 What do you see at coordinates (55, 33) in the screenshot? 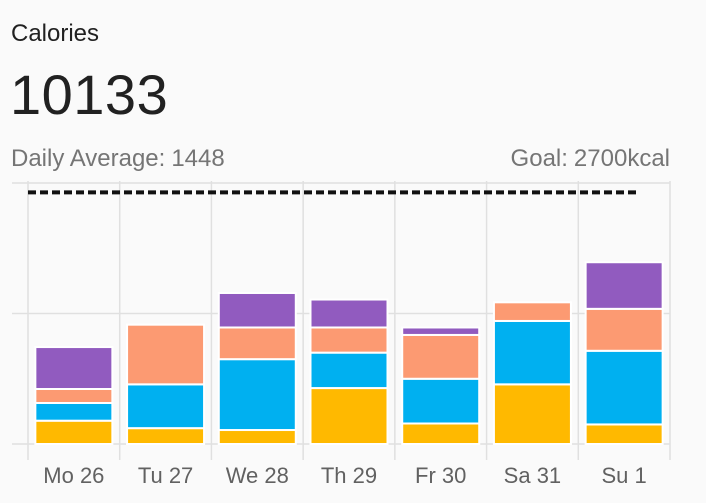
I see `chart-title: Calories` at bounding box center [55, 33].